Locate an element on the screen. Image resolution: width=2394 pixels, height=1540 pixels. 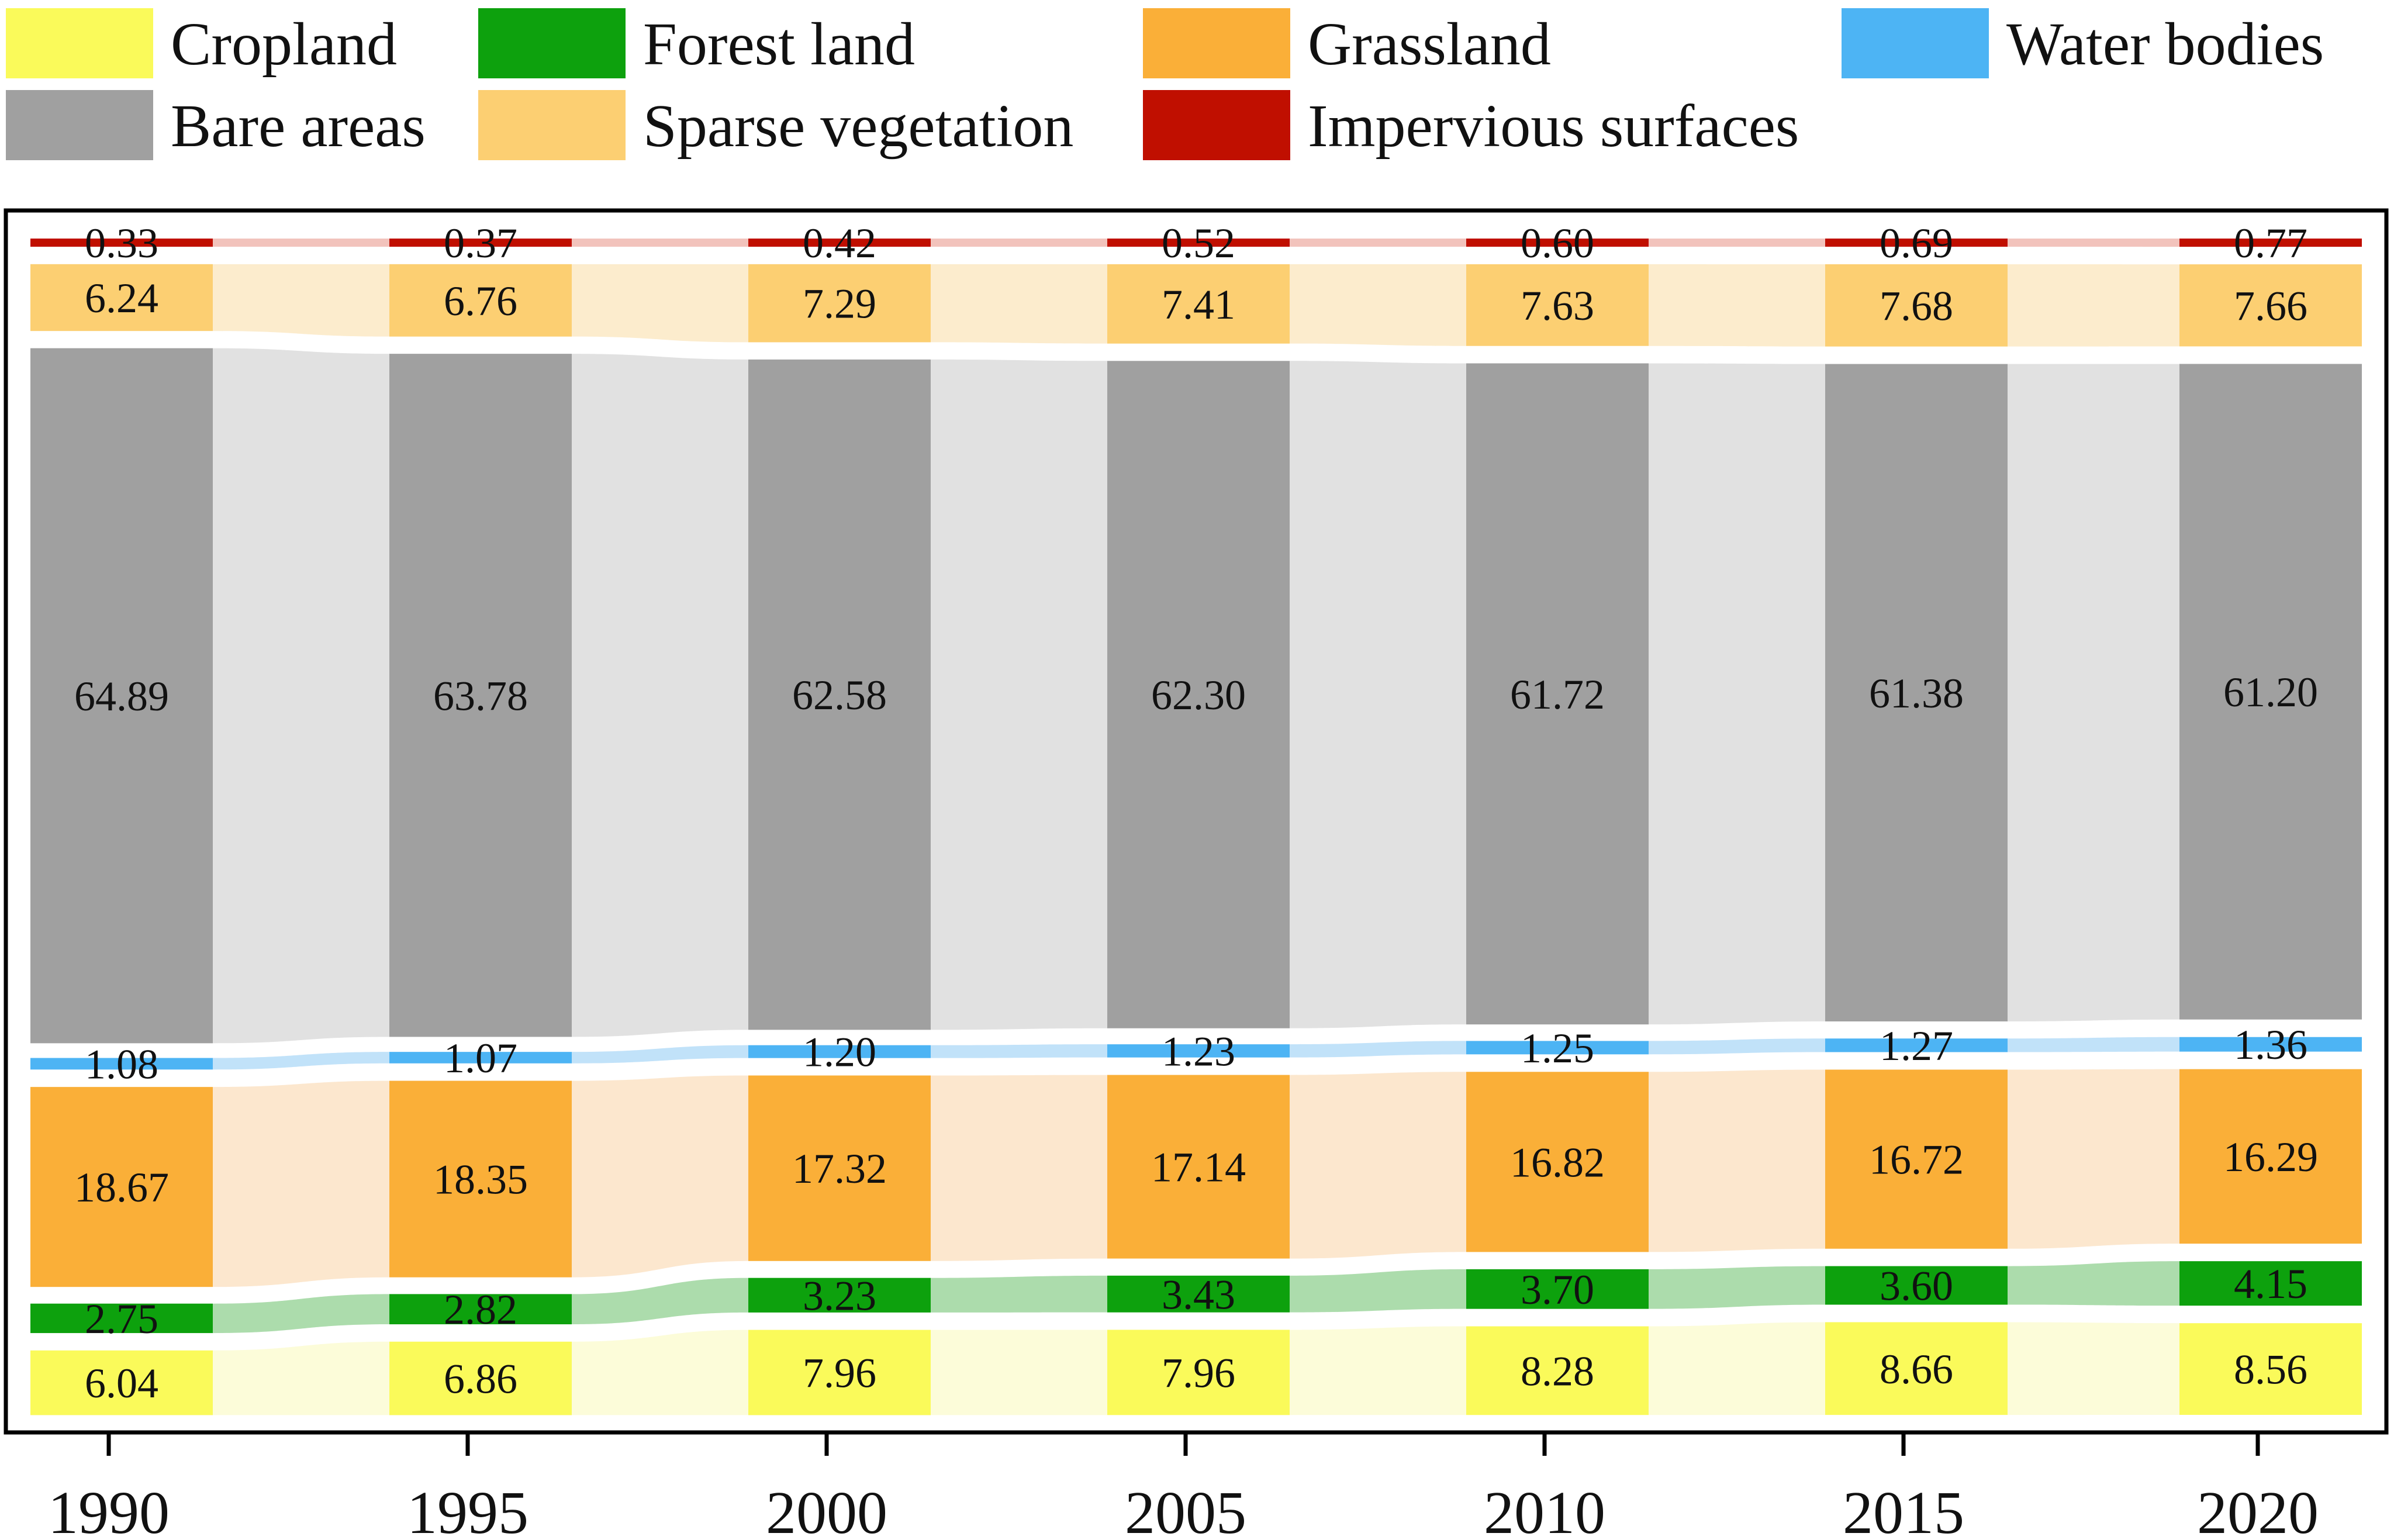
flow-crop-1990-1995 is located at coordinates (301, 1378).